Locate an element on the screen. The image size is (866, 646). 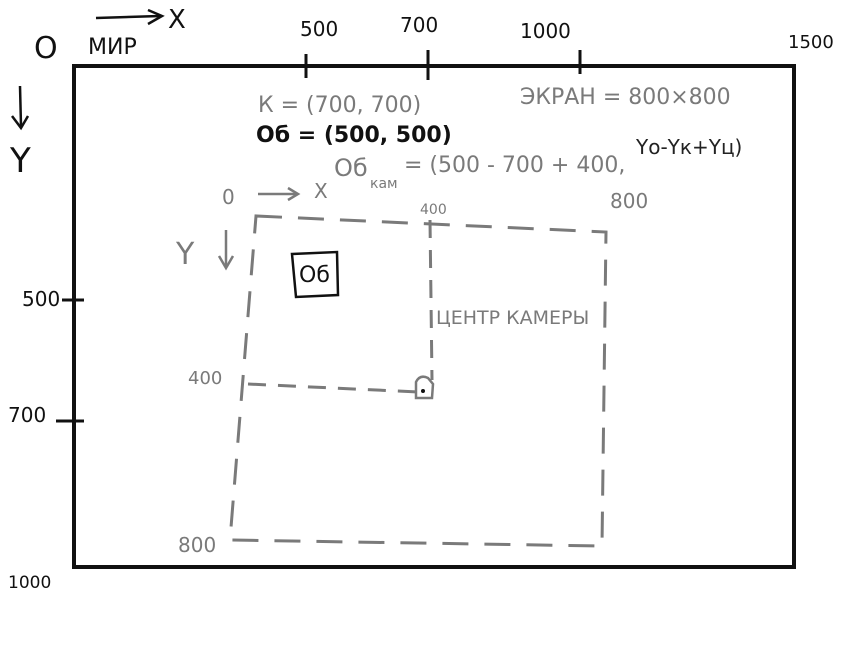
world-x-tick-label: 500 is located at coordinates (319, 29).